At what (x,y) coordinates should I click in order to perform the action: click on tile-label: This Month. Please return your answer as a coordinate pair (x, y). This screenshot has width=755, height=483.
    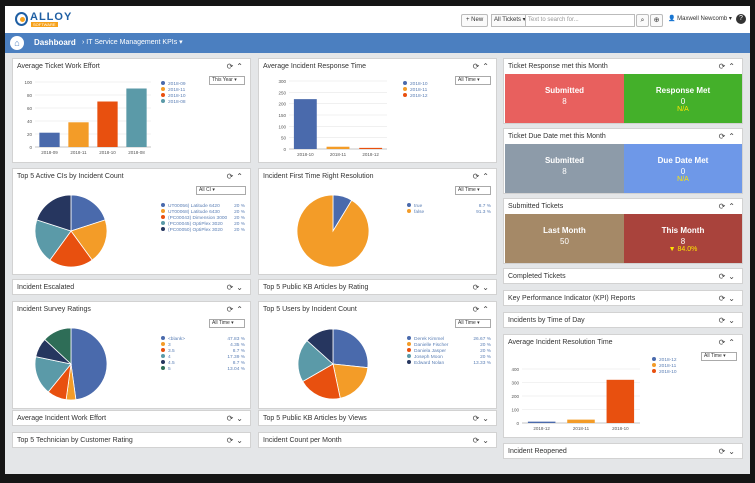
    Looking at the image, I should click on (683, 230).